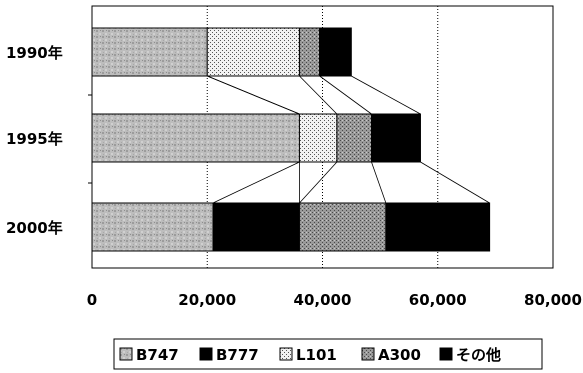 Image resolution: width=583 pixels, height=373 pixels. I want to click on x-tick-labels: 0 20,000 40,000 60,000 80,000, so click(334, 300).